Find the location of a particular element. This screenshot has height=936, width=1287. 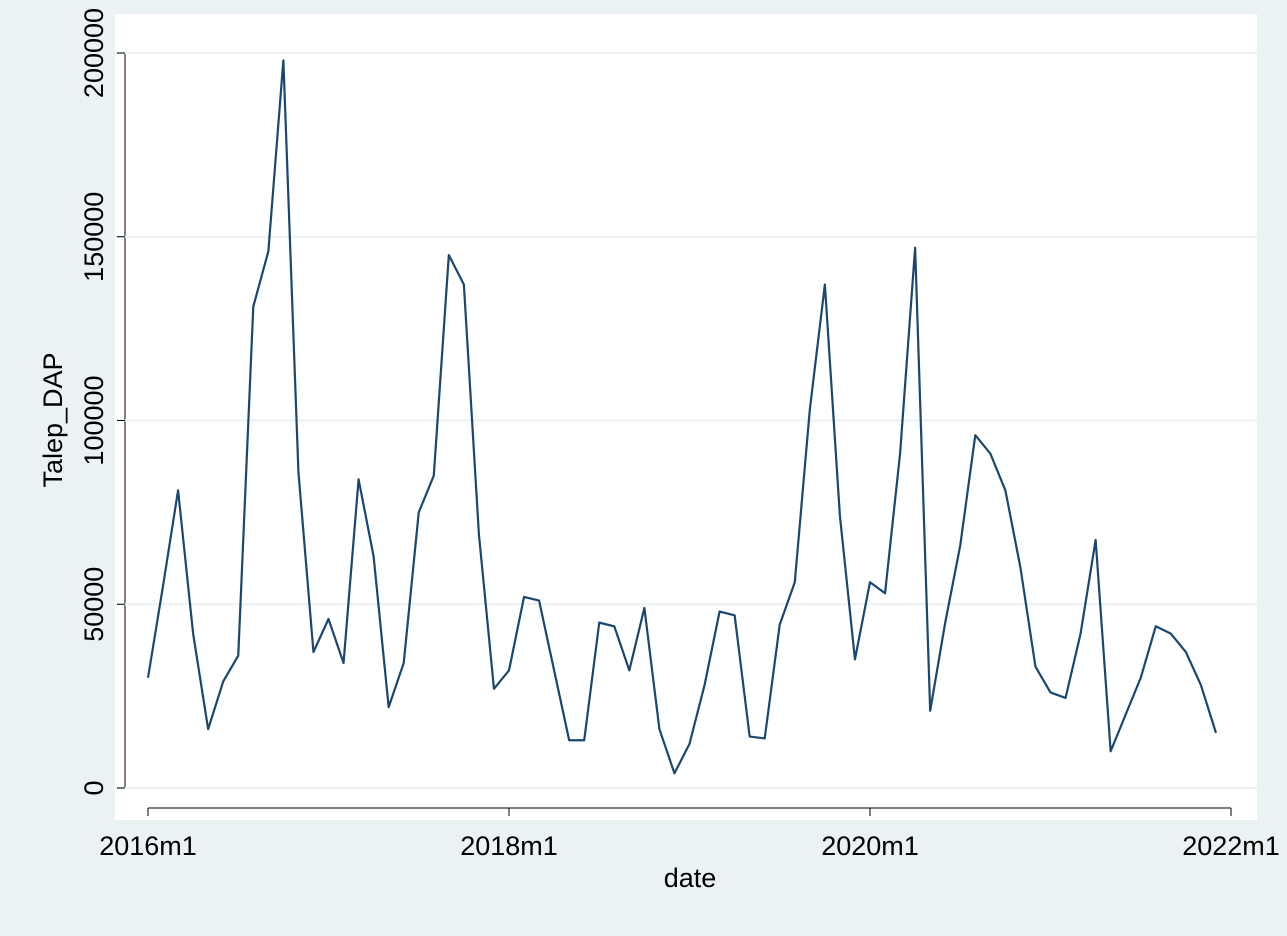

y-tick-label: 0 is located at coordinates (94, 787).